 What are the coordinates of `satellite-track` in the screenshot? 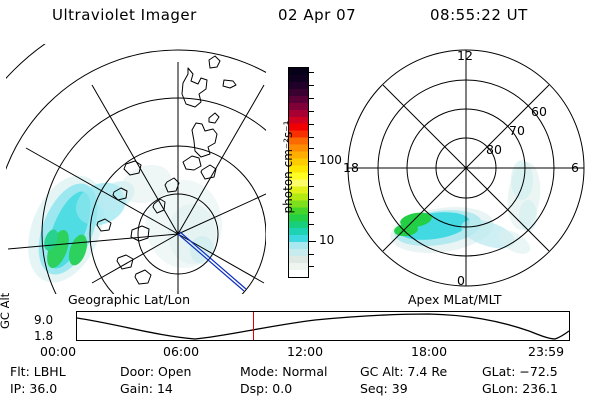 It's located at (212, 261).